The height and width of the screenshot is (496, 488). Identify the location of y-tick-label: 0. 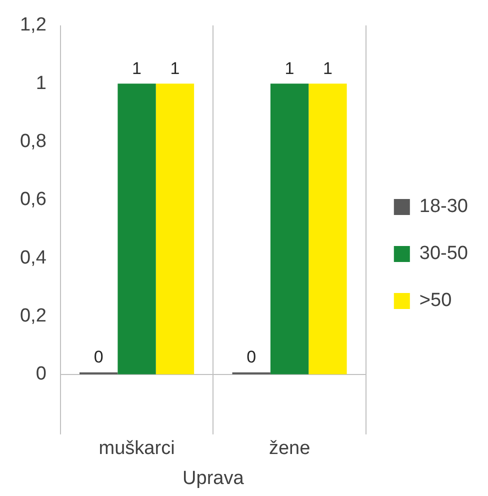
(41, 374).